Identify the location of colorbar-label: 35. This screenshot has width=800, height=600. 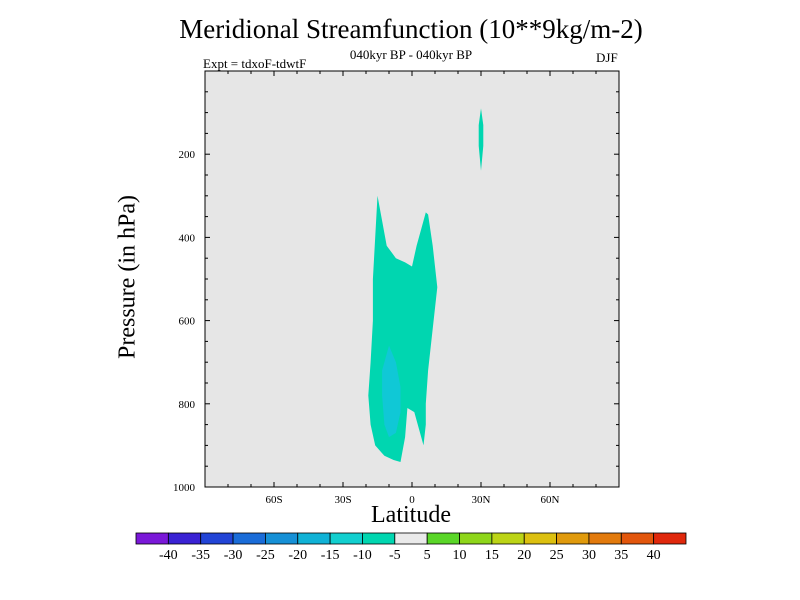
(621, 555).